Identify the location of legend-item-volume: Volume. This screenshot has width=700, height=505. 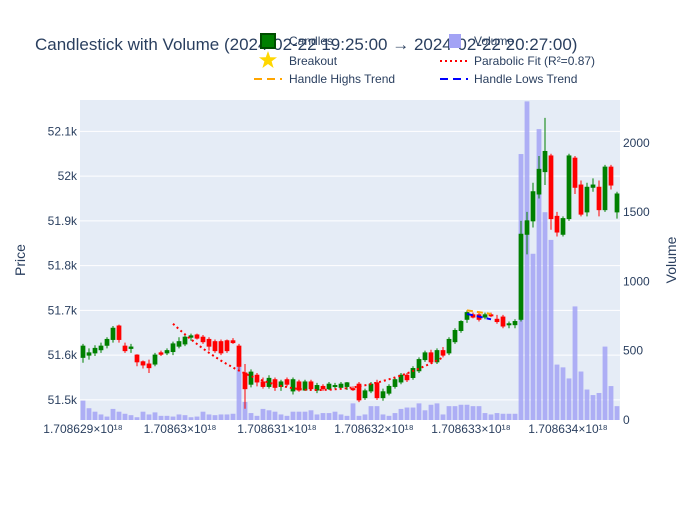
(481, 41).